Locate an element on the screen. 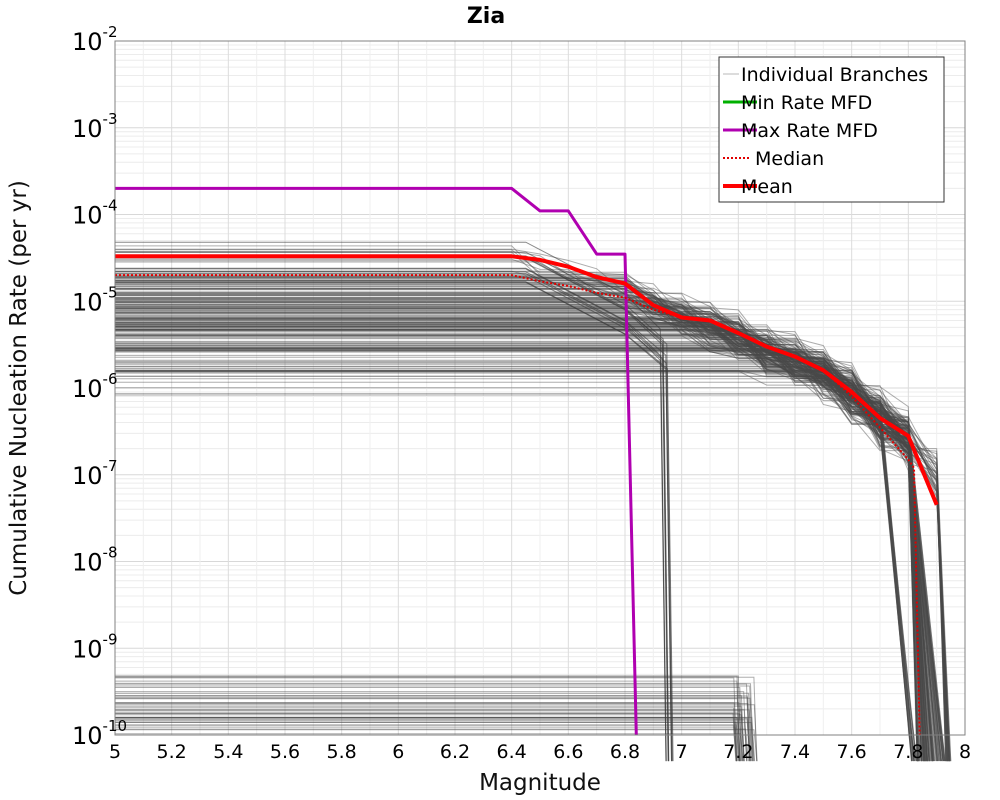  x-tick-label: 7 is located at coordinates (682, 752).